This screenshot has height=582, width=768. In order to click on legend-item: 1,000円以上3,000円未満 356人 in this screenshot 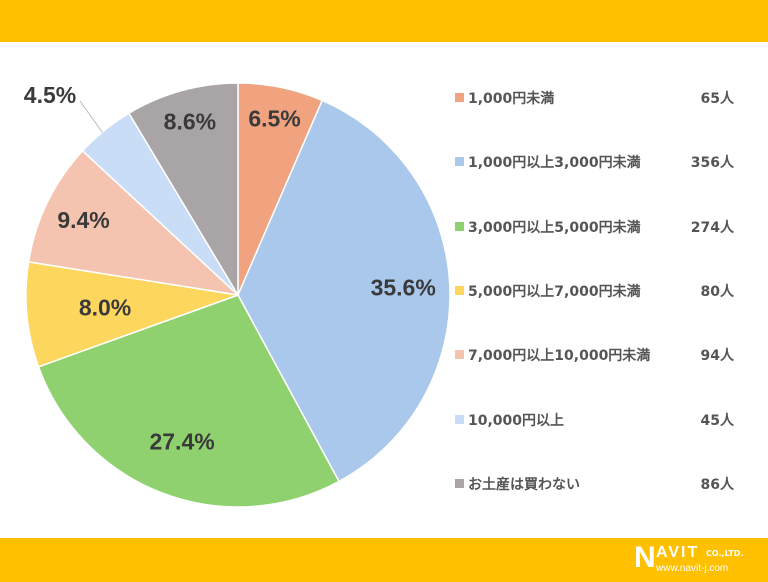, I will do `click(597, 162)`.